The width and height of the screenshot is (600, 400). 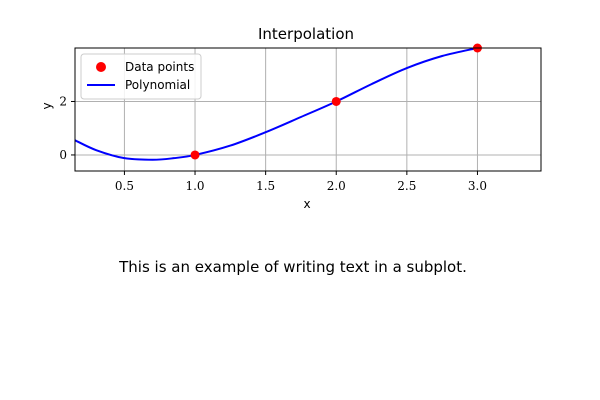 What do you see at coordinates (477, 186) in the screenshot?
I see `x-tick-label: 3.0` at bounding box center [477, 186].